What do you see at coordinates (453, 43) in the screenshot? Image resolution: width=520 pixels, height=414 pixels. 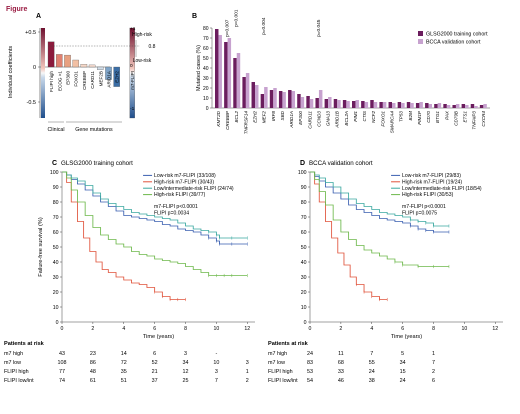 I see `legend-label: BCCA validation cohort` at bounding box center [453, 43].